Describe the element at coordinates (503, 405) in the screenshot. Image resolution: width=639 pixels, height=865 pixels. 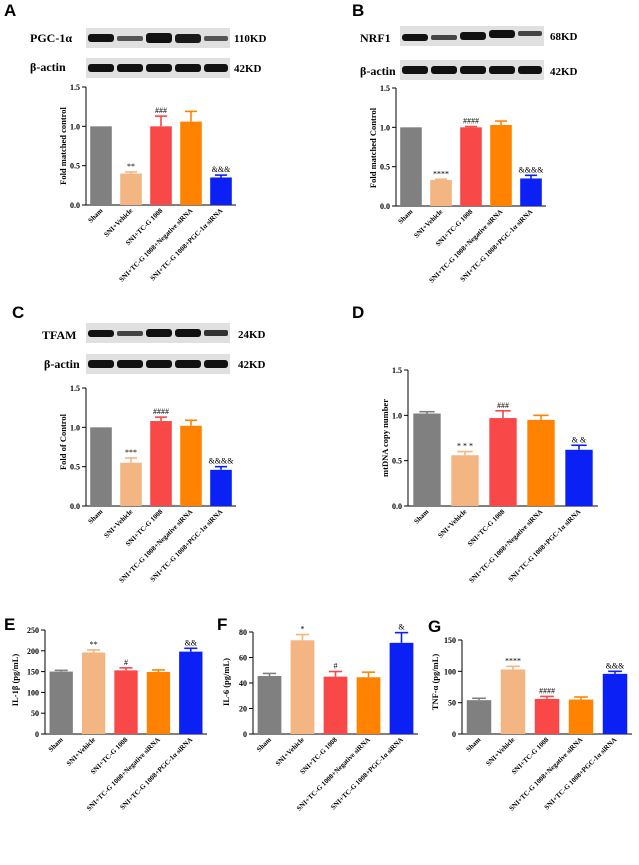
I see `significance-label: ###` at that location.